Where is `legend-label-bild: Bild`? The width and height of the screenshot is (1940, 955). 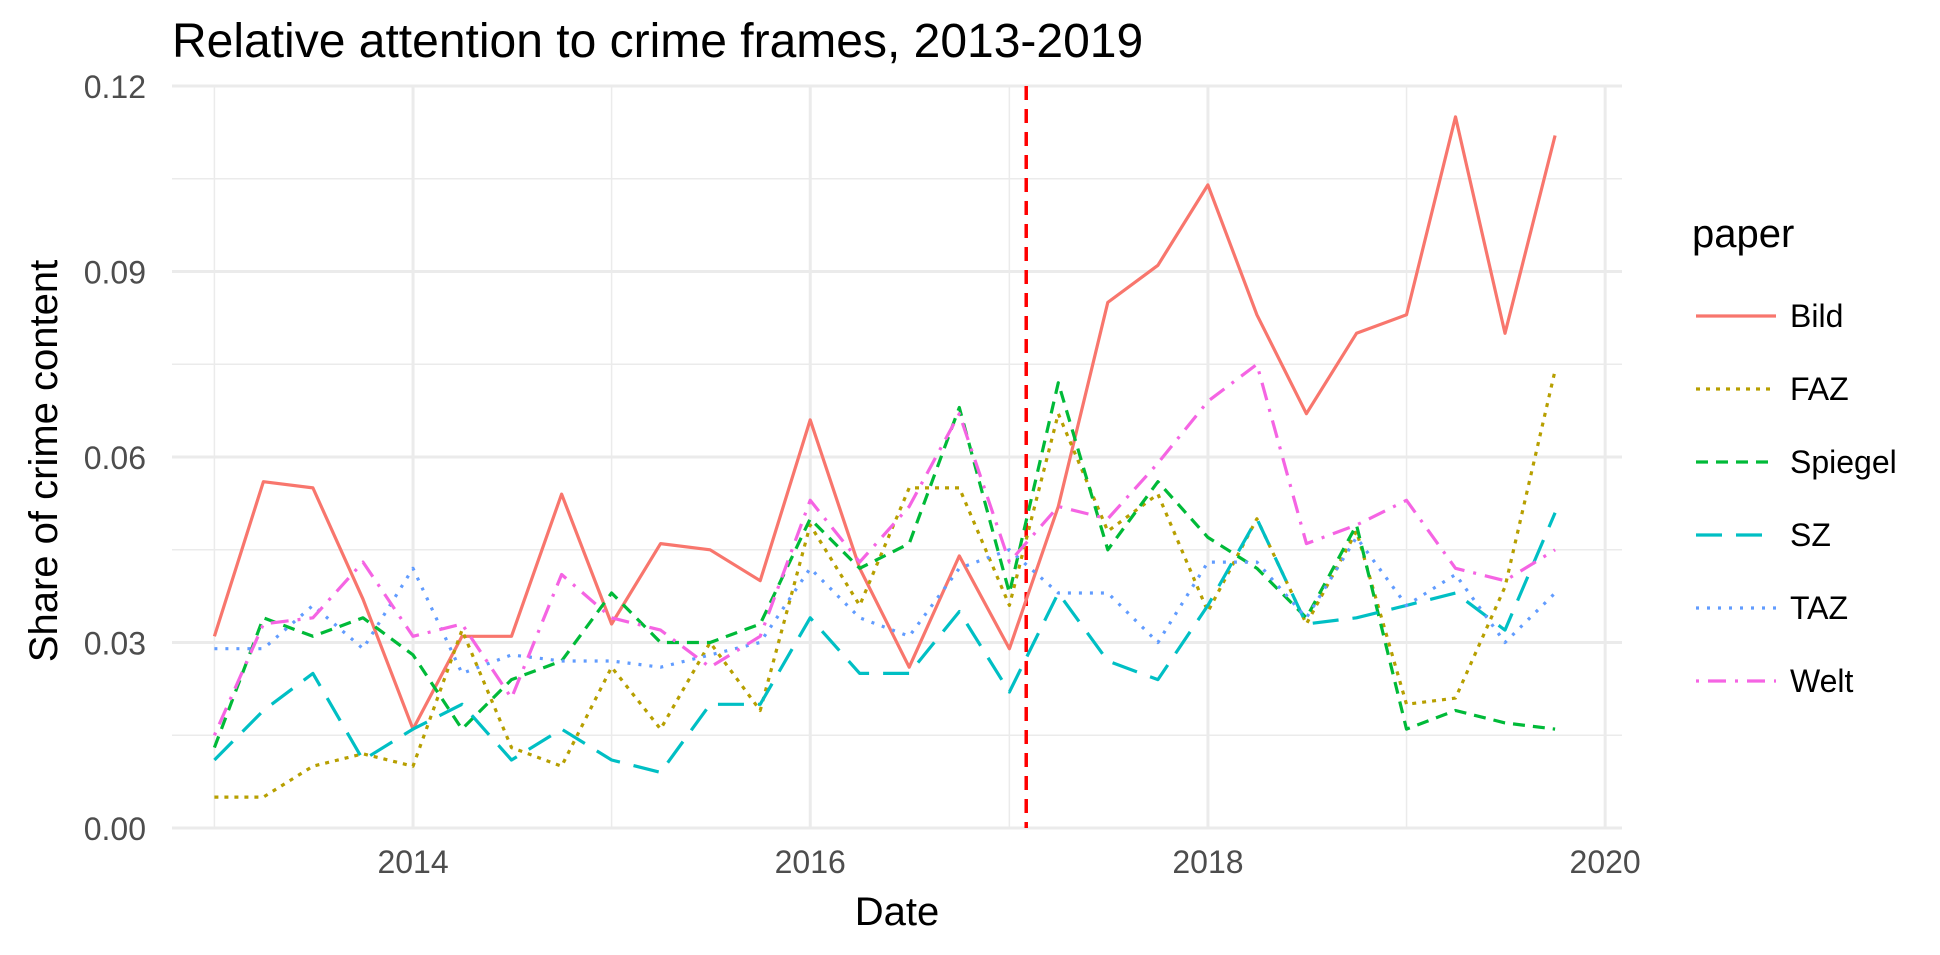
legend-label-bild: Bild is located at coordinates (1816, 316).